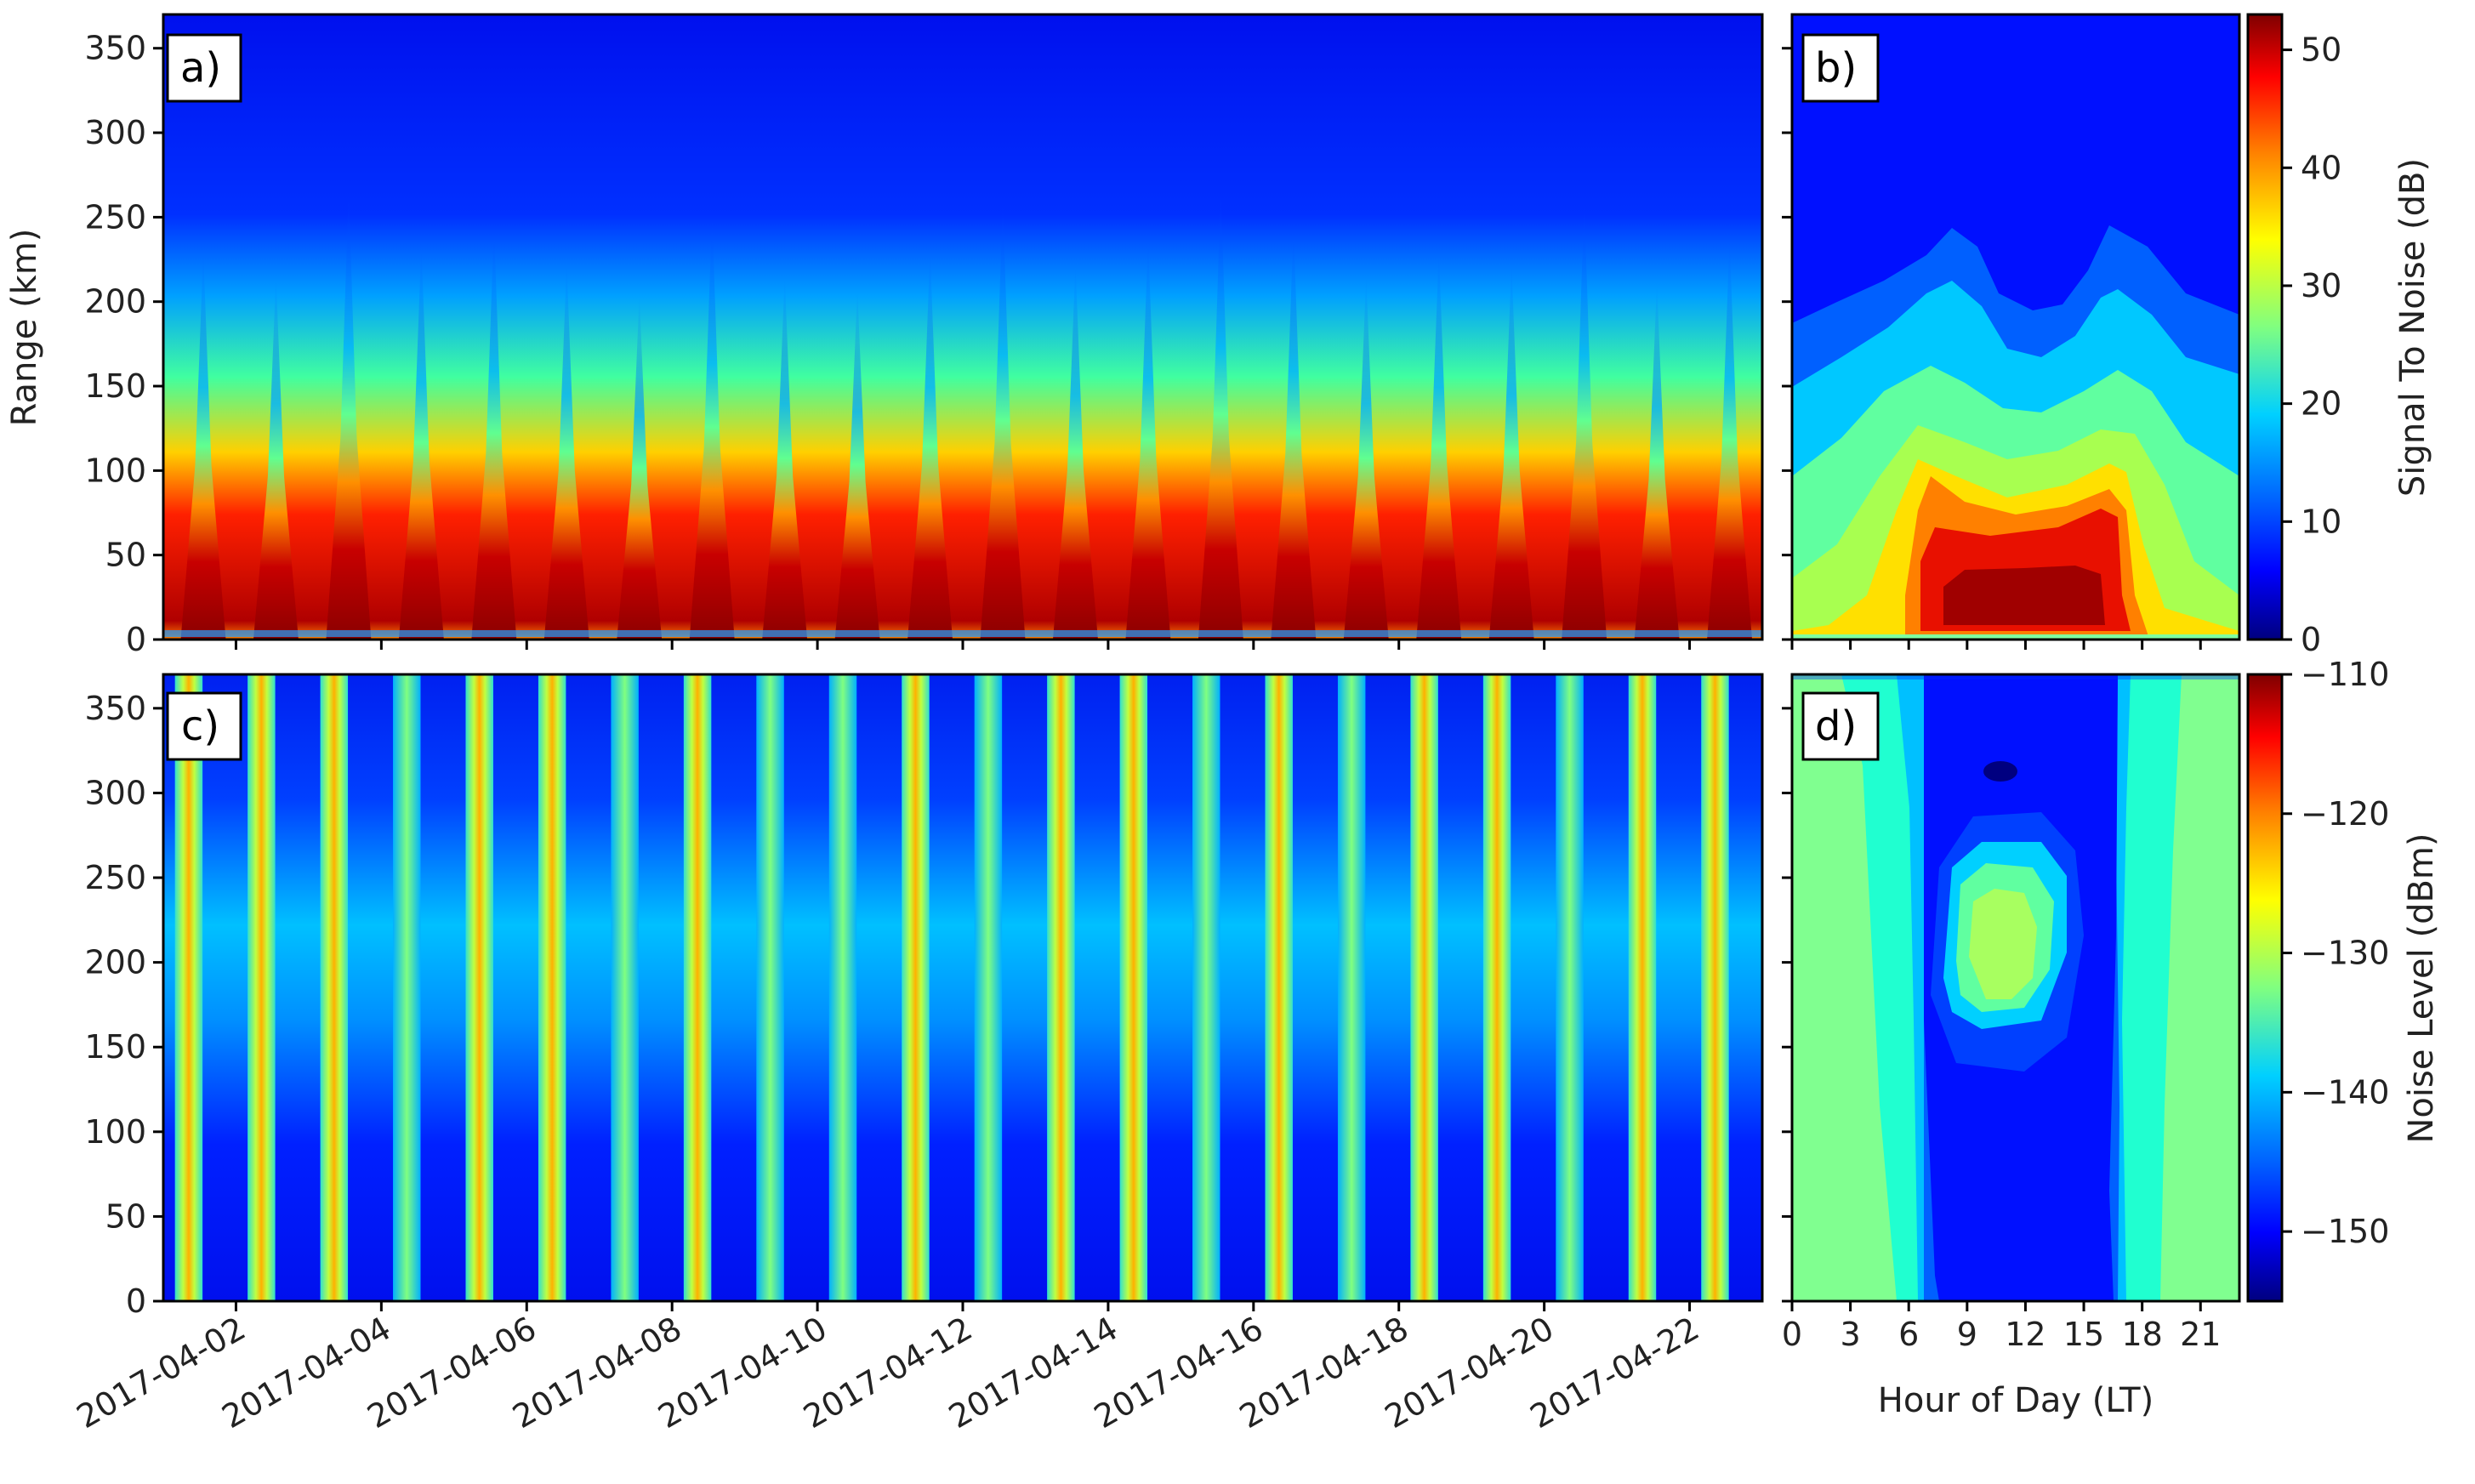  I want to click on x-tick-label: 0, so click(1792, 1334).